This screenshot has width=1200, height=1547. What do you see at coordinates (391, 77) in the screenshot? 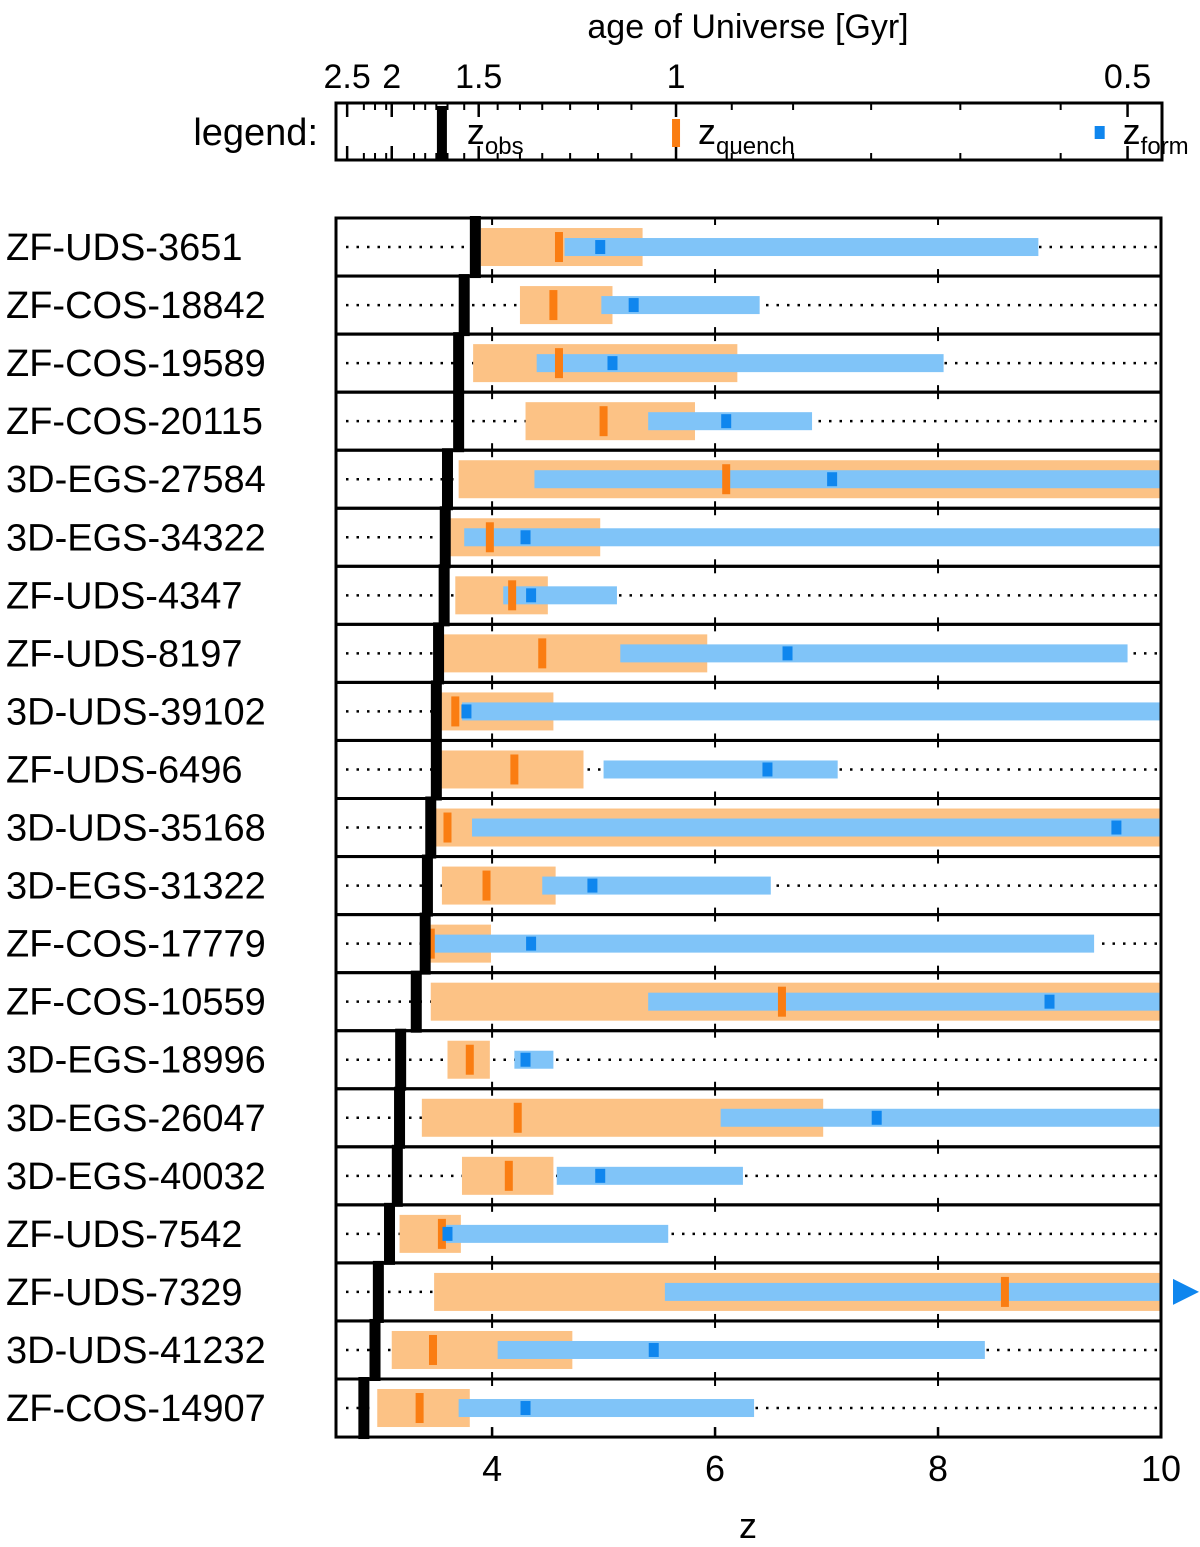
I see `top-tick-label-1: 2` at bounding box center [391, 77].